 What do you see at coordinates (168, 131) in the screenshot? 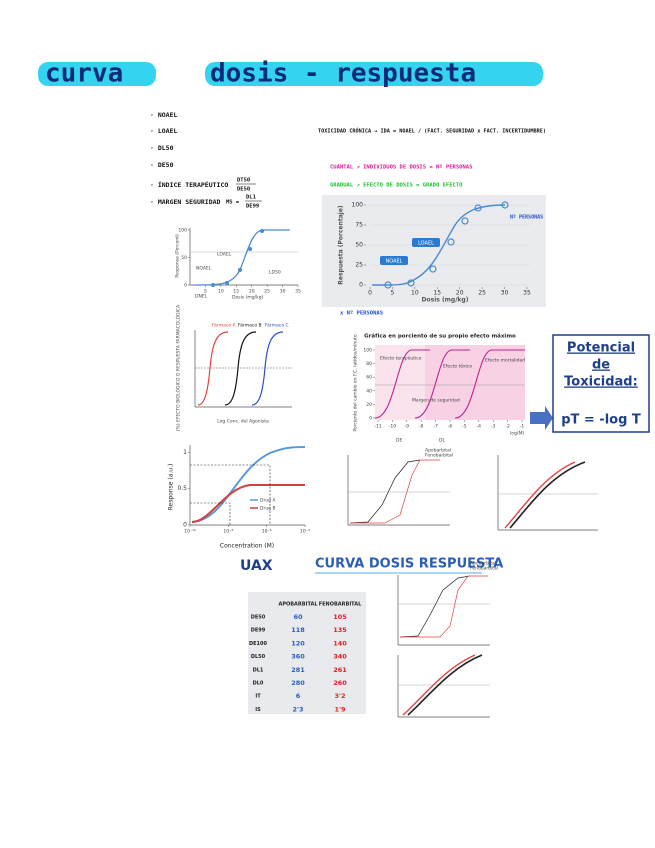
I see `list-text: LOAEL` at bounding box center [168, 131].